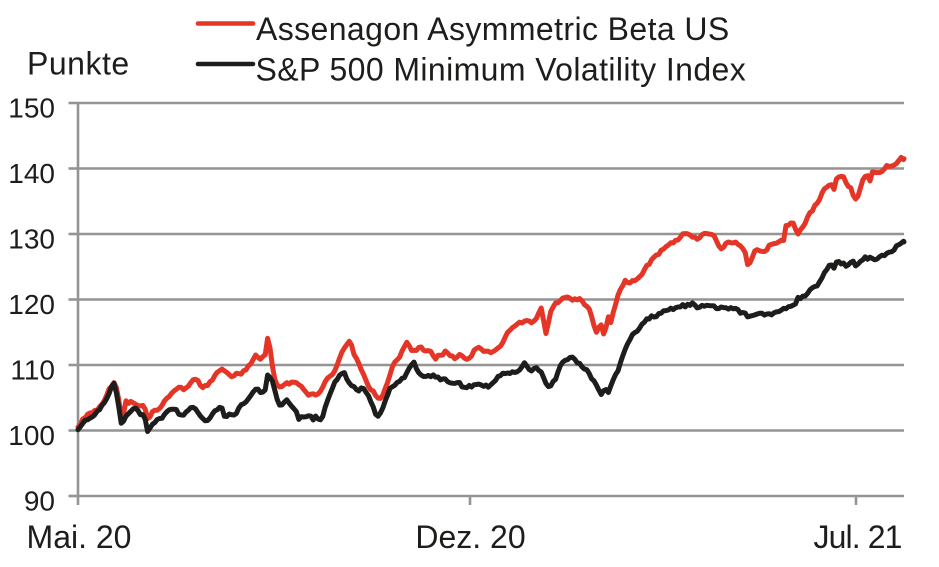 This screenshot has width=939, height=567. What do you see at coordinates (31, 239) in the screenshot?
I see `svg-text: 130` at bounding box center [31, 239].